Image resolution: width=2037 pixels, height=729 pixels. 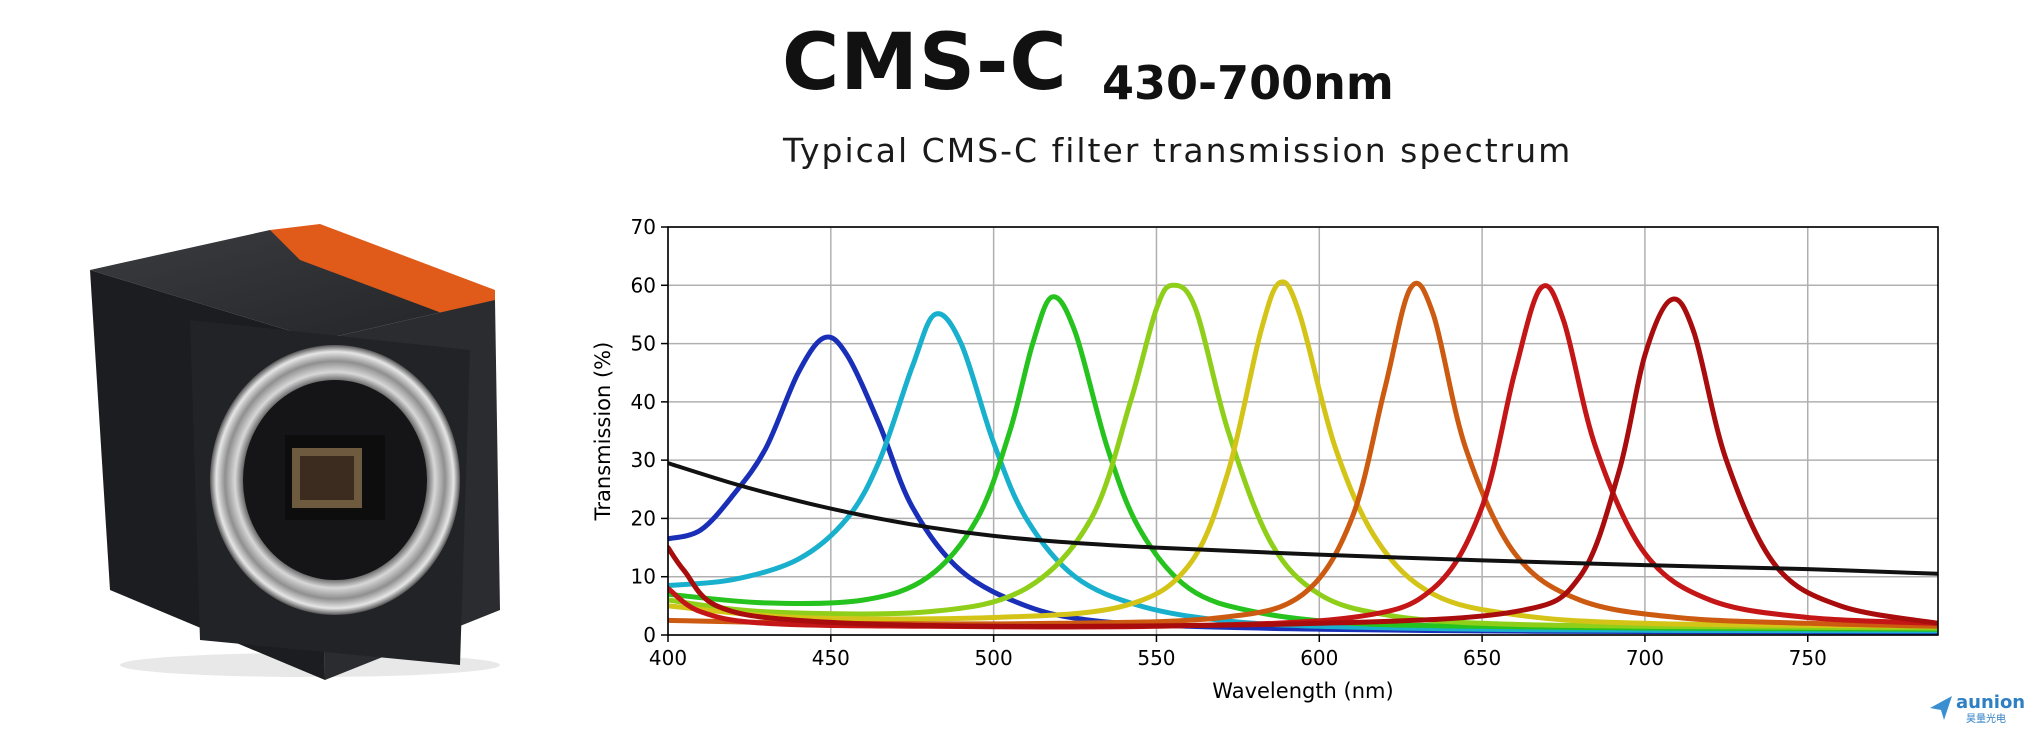 I want to click on svg-text: aunion, so click(x=1990, y=702).